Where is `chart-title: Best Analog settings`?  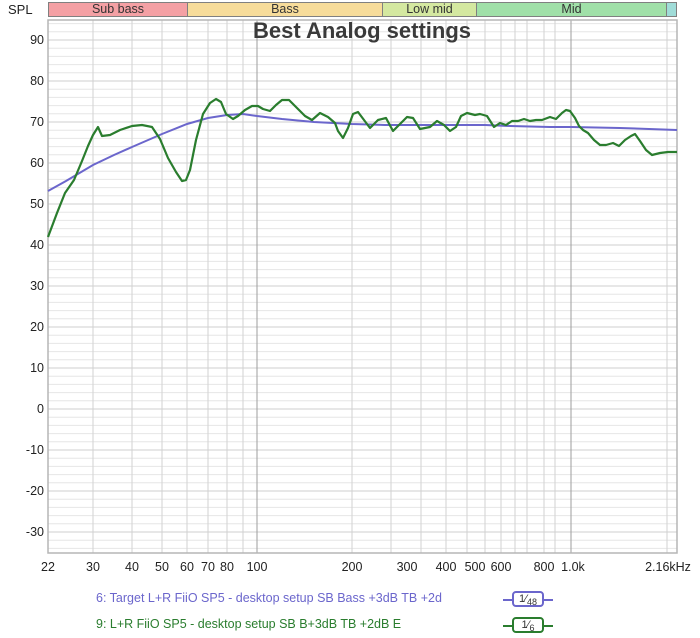
chart-title: Best Analog settings is located at coordinates (362, 30).